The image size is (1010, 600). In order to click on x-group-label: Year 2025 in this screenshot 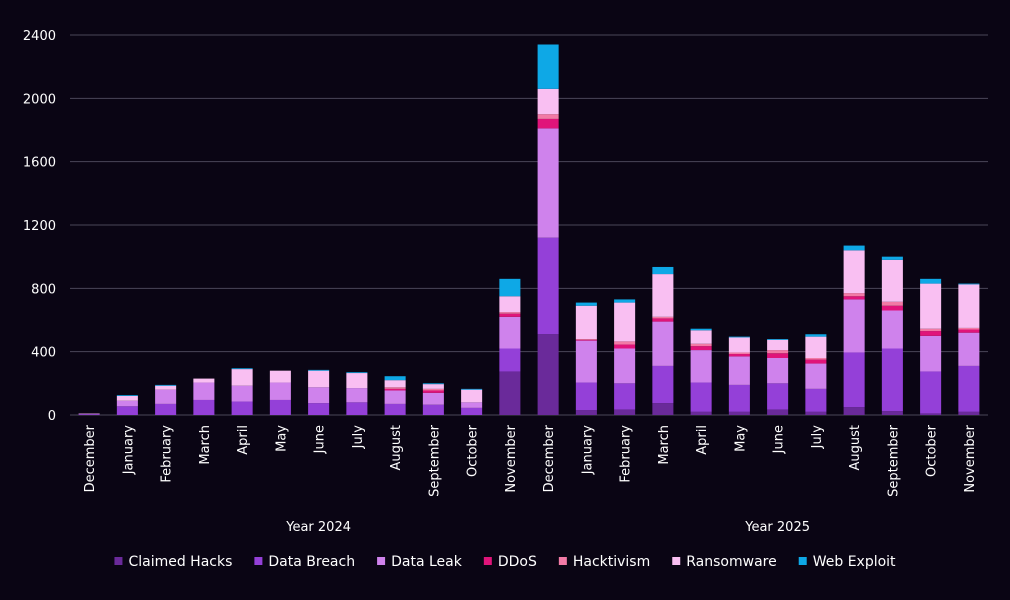, I will do `click(777, 527)`.